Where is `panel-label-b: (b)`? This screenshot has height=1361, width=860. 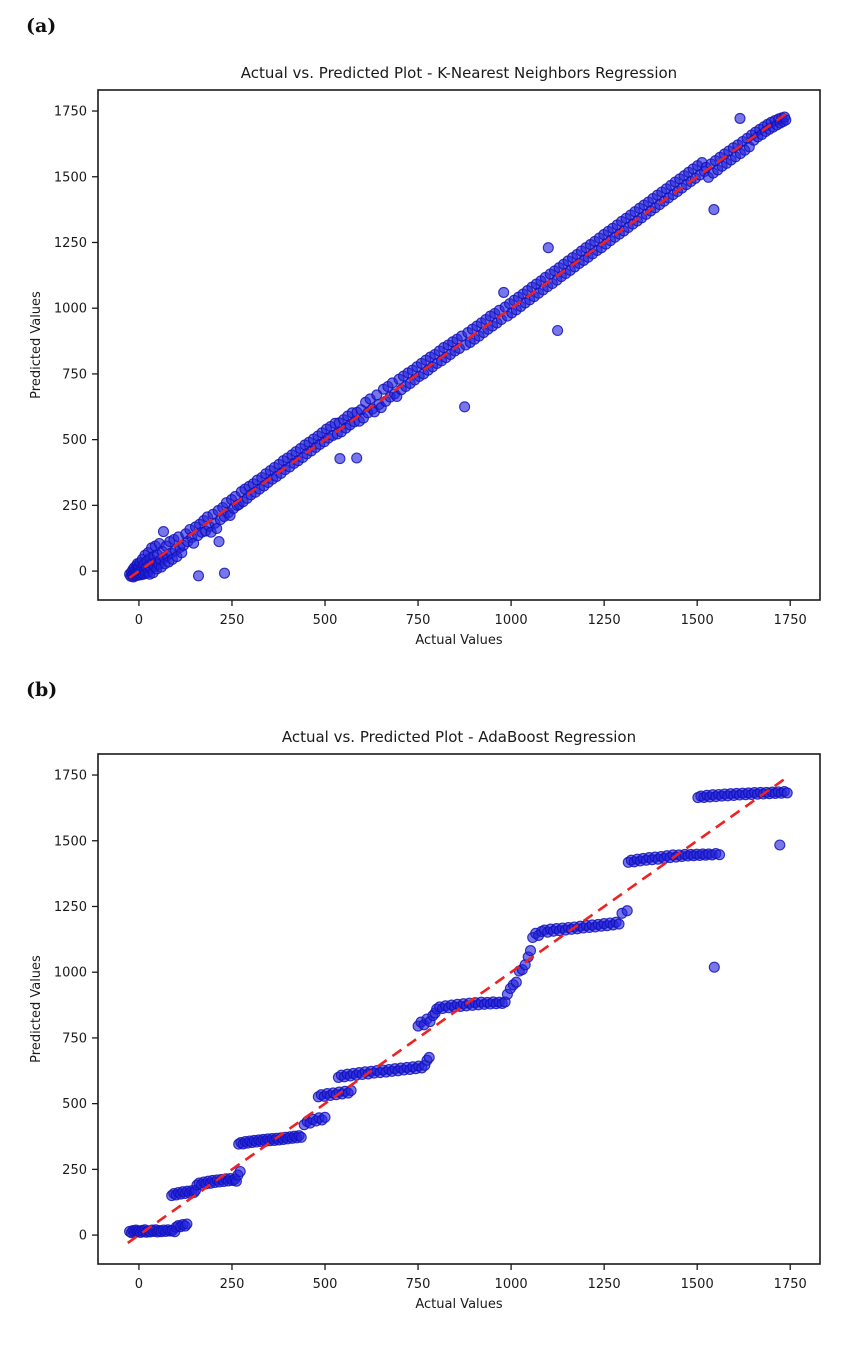 panel-label-b: (b) is located at coordinates (42, 690).